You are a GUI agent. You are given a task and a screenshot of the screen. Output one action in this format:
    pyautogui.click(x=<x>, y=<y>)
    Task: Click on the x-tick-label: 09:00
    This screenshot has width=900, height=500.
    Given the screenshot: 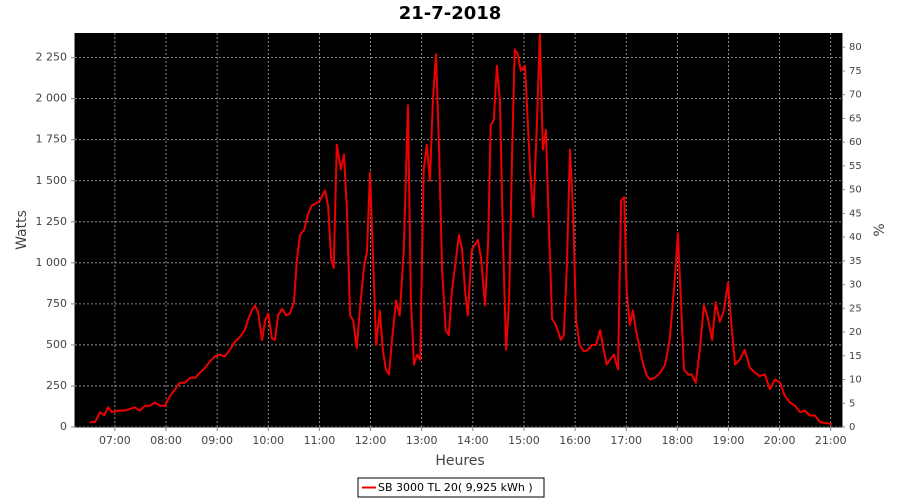 What is the action you would take?
    pyautogui.click(x=217, y=440)
    